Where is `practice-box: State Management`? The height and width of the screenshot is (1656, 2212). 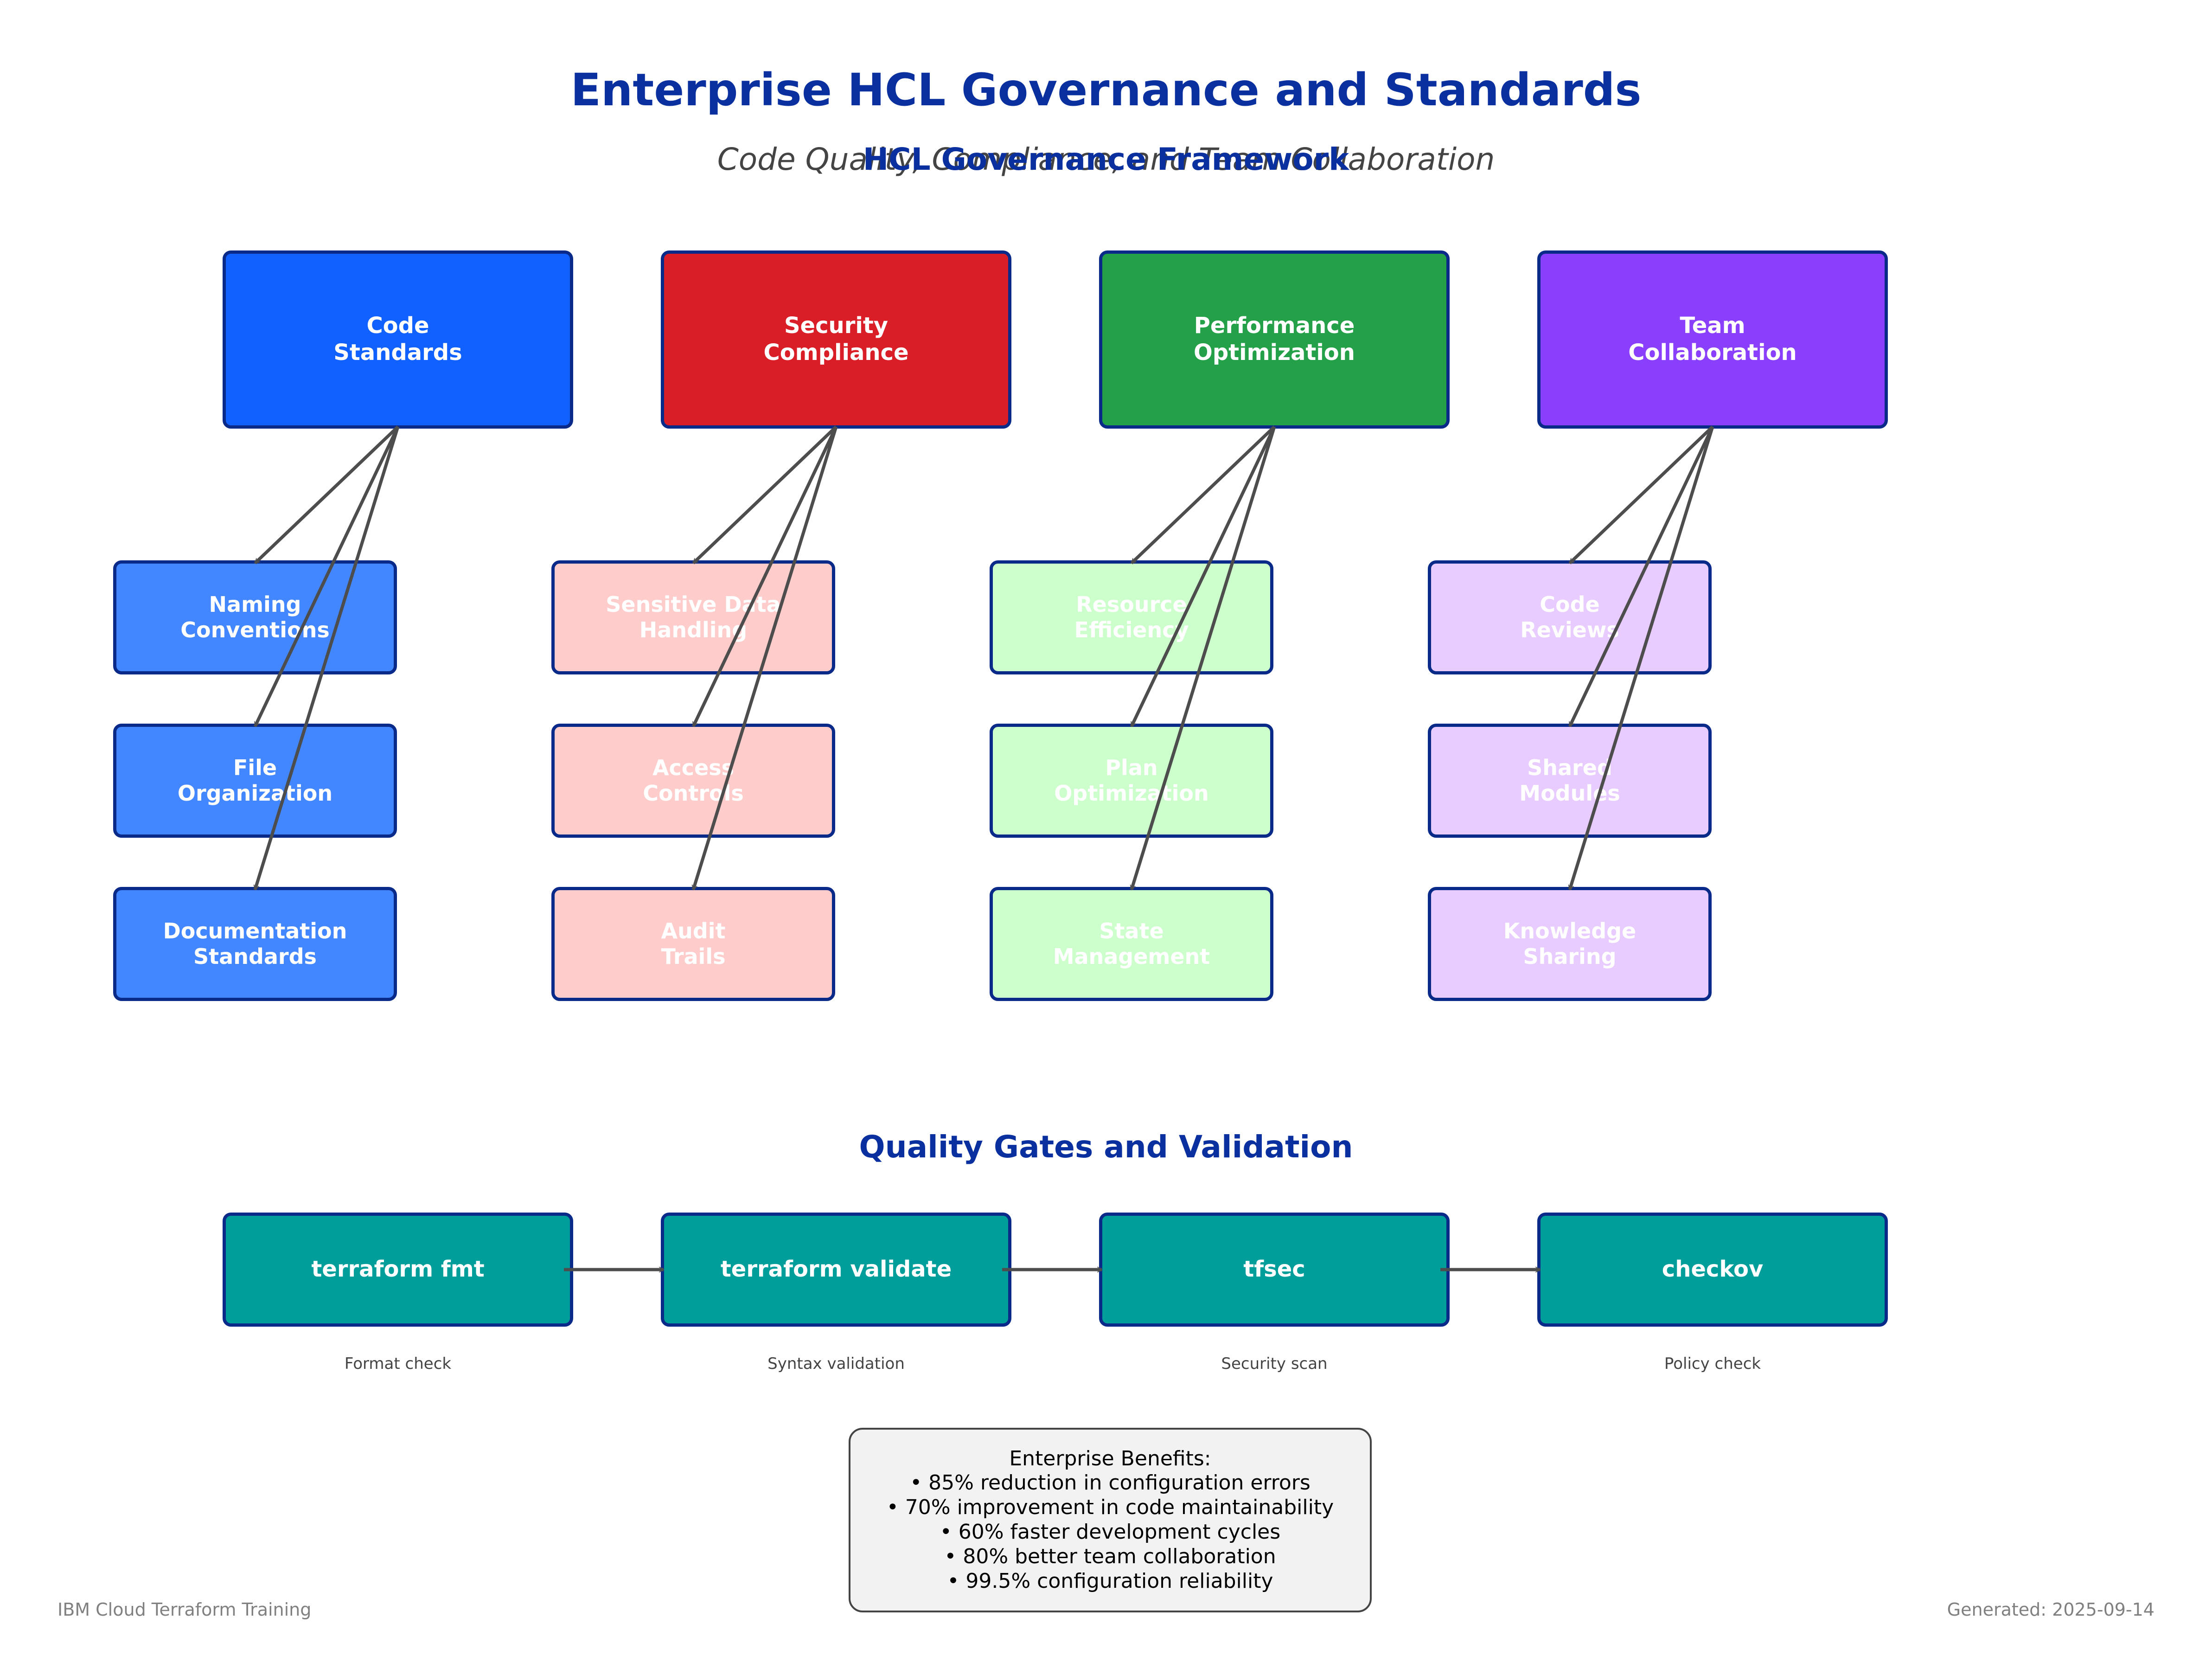 practice-box: State Management is located at coordinates (1131, 944).